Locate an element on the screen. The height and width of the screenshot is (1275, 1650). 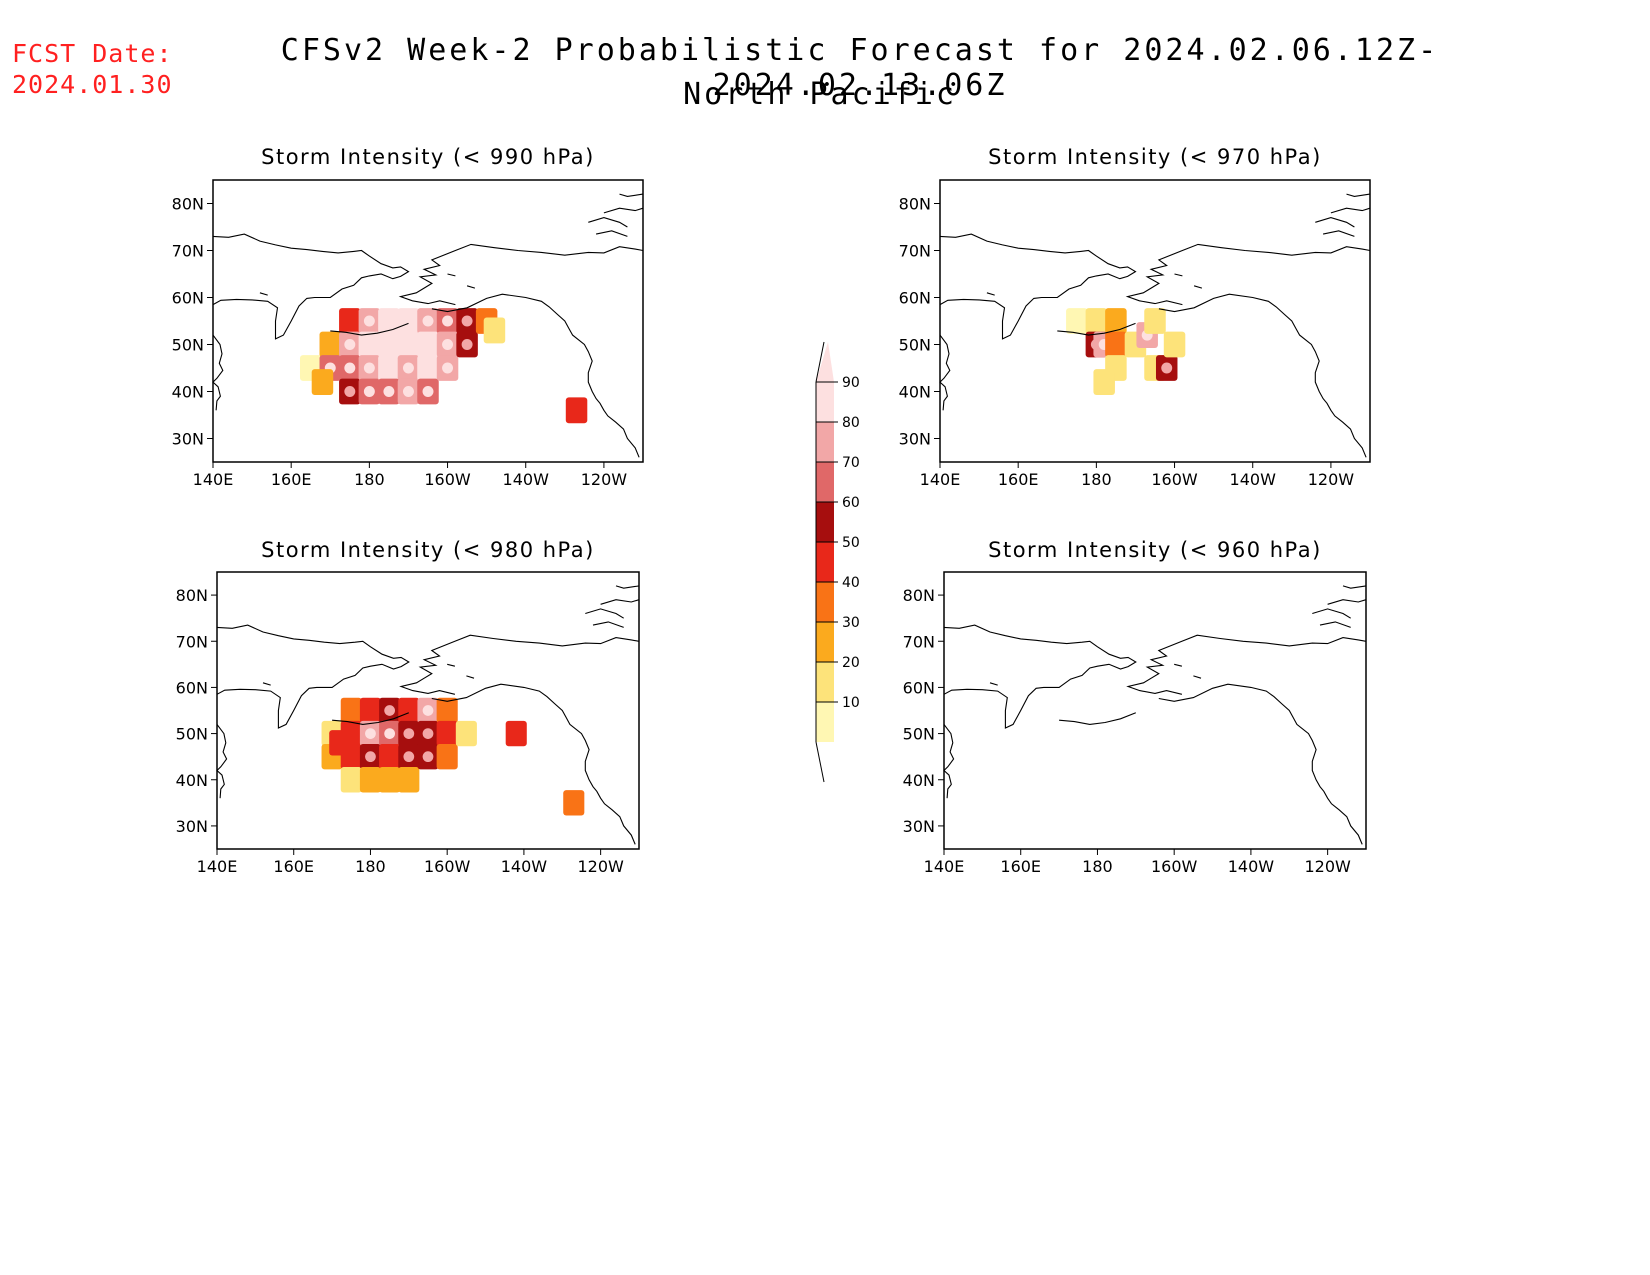
forecast-date-label: FCST Date: is located at coordinates (92, 53).